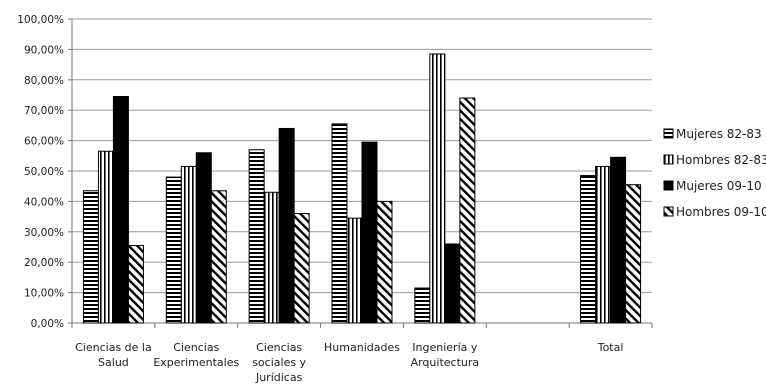  What do you see at coordinates (610, 347) in the screenshot?
I see `x-category-label: Total` at bounding box center [610, 347].